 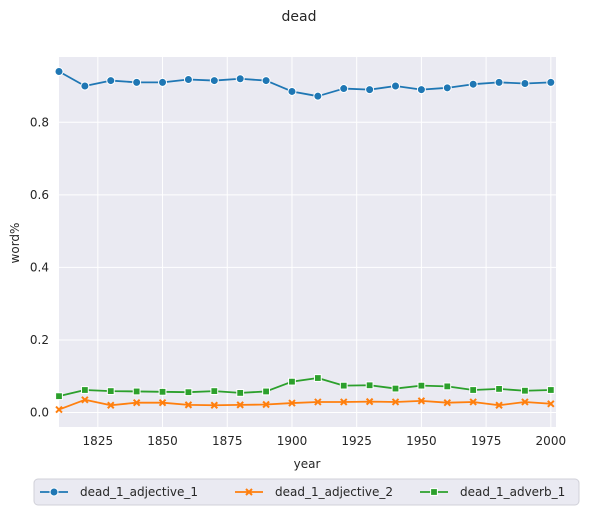 I want to click on y-tick-label: 0.0, so click(x=39, y=412).